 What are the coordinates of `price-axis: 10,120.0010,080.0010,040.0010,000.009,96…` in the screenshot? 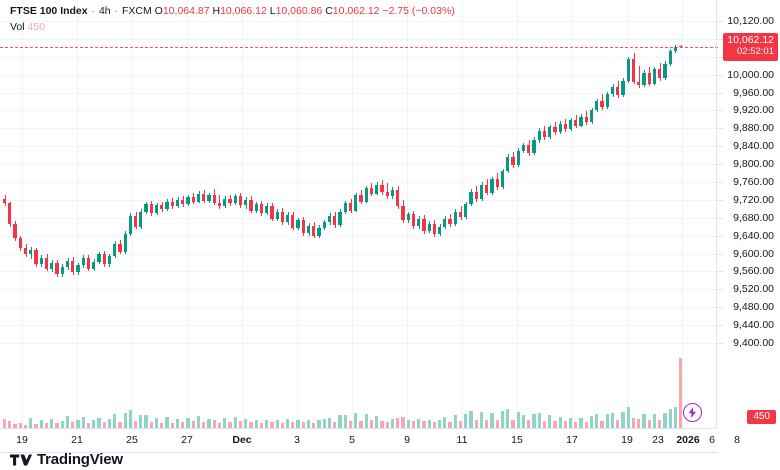 It's located at (749, 215).